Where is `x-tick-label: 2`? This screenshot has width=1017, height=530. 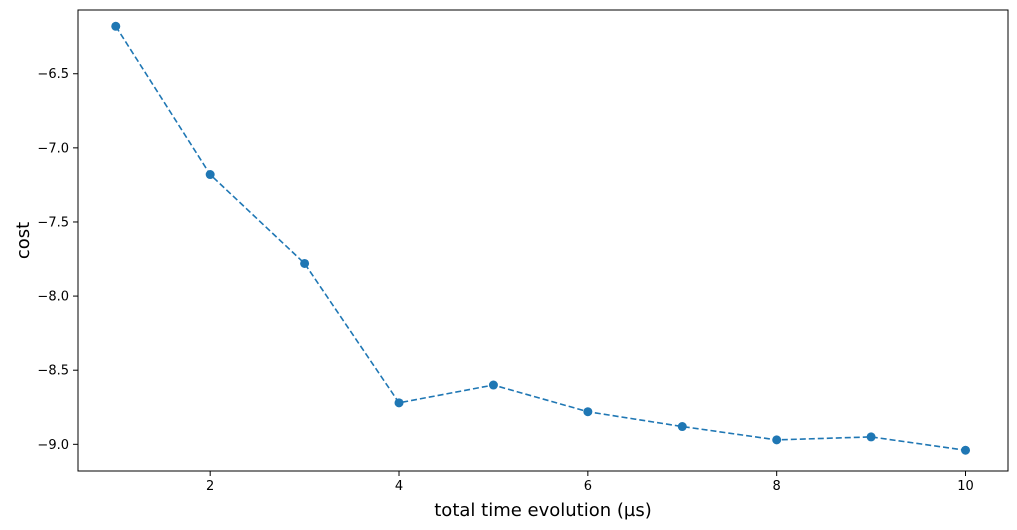
x-tick-label: 2 is located at coordinates (210, 486).